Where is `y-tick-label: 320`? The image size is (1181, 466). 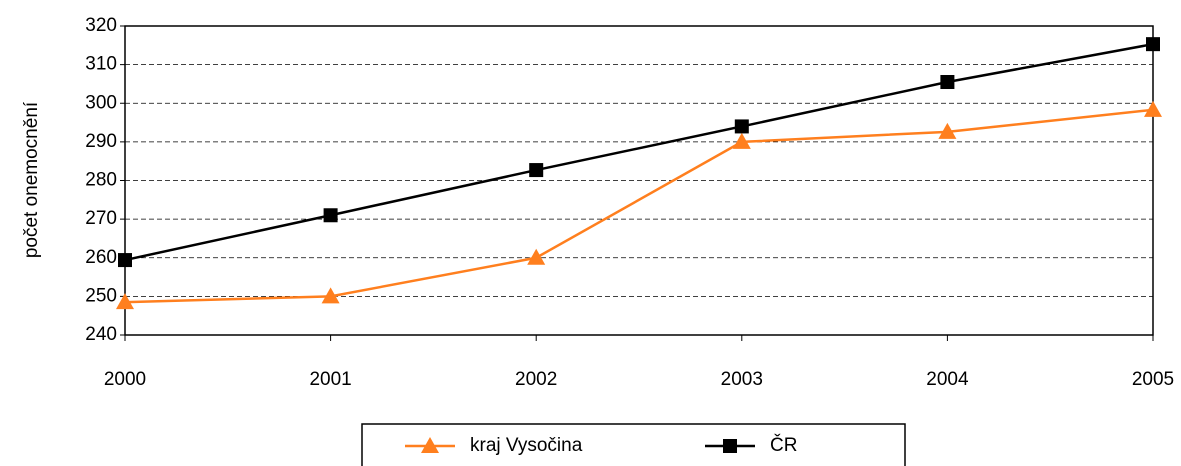 y-tick-label: 320 is located at coordinates (101, 25).